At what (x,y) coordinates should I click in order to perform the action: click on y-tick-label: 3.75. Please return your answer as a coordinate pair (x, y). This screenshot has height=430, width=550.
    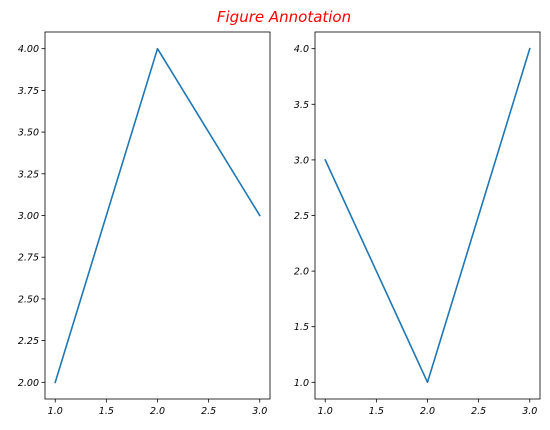
    Looking at the image, I should click on (28, 91).